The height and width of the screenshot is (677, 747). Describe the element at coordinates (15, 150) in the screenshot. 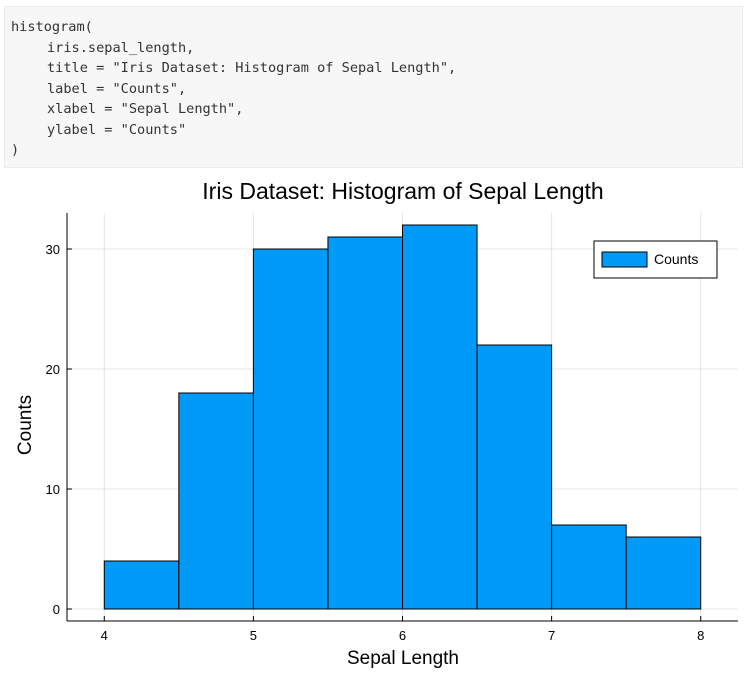

I see `code-line: )` at that location.